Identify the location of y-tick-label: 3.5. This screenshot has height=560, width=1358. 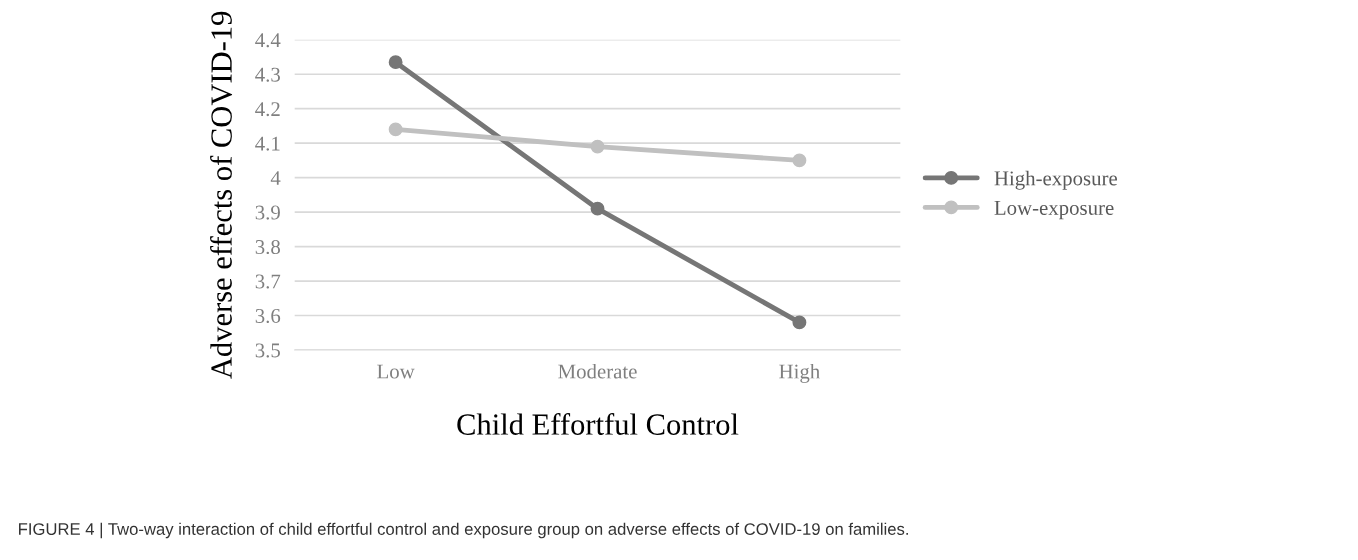
(267, 350).